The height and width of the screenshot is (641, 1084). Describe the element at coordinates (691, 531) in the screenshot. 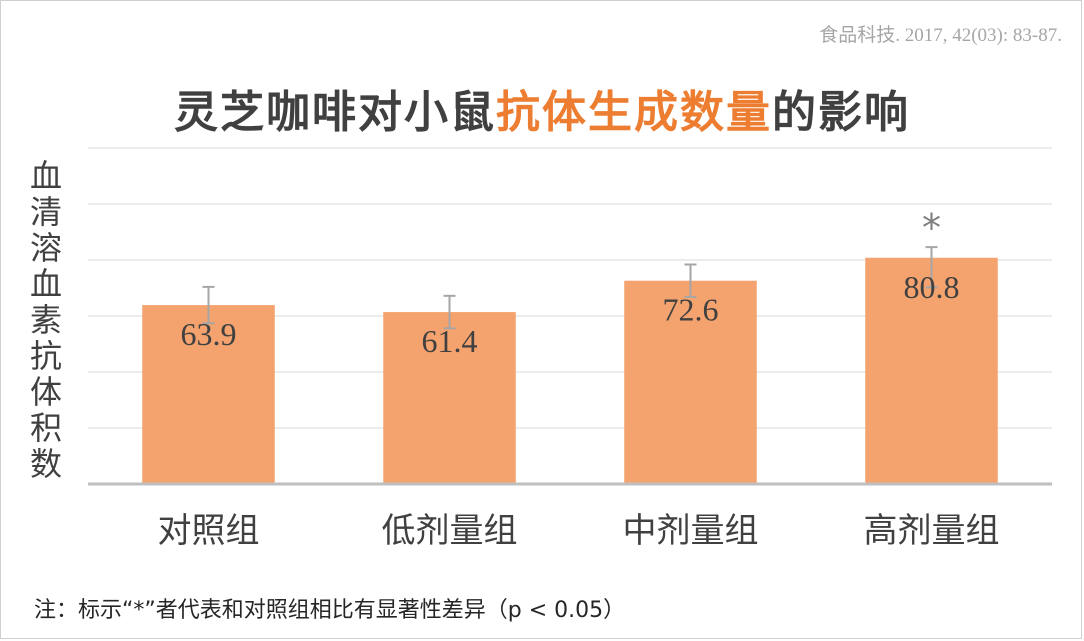

I see `x-tick-label-3: 中剂量组` at that location.